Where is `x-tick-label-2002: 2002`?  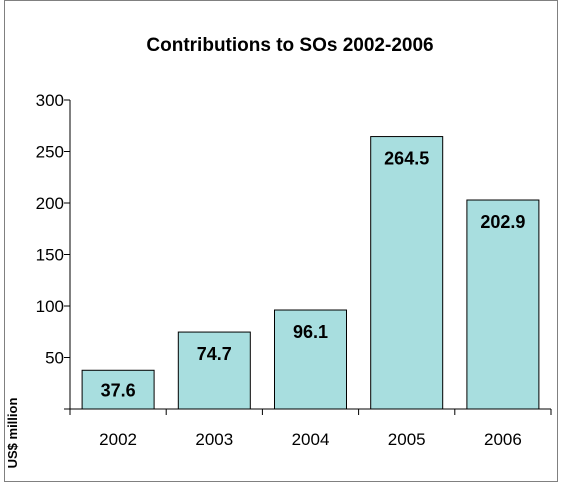
x-tick-label-2002: 2002 is located at coordinates (118, 439).